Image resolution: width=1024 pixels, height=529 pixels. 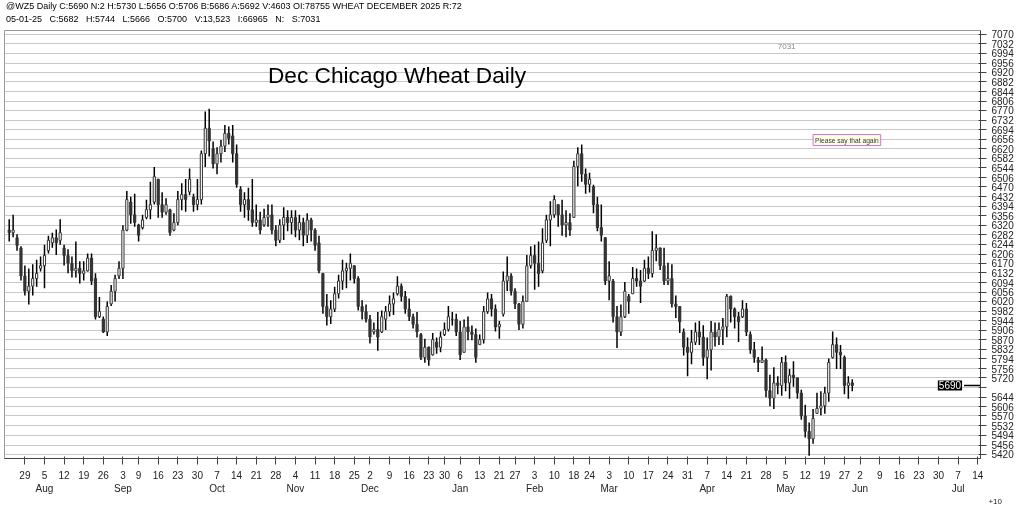 What do you see at coordinates (1003, 178) in the screenshot?
I see `y-tick-label: 6506` at bounding box center [1003, 178].